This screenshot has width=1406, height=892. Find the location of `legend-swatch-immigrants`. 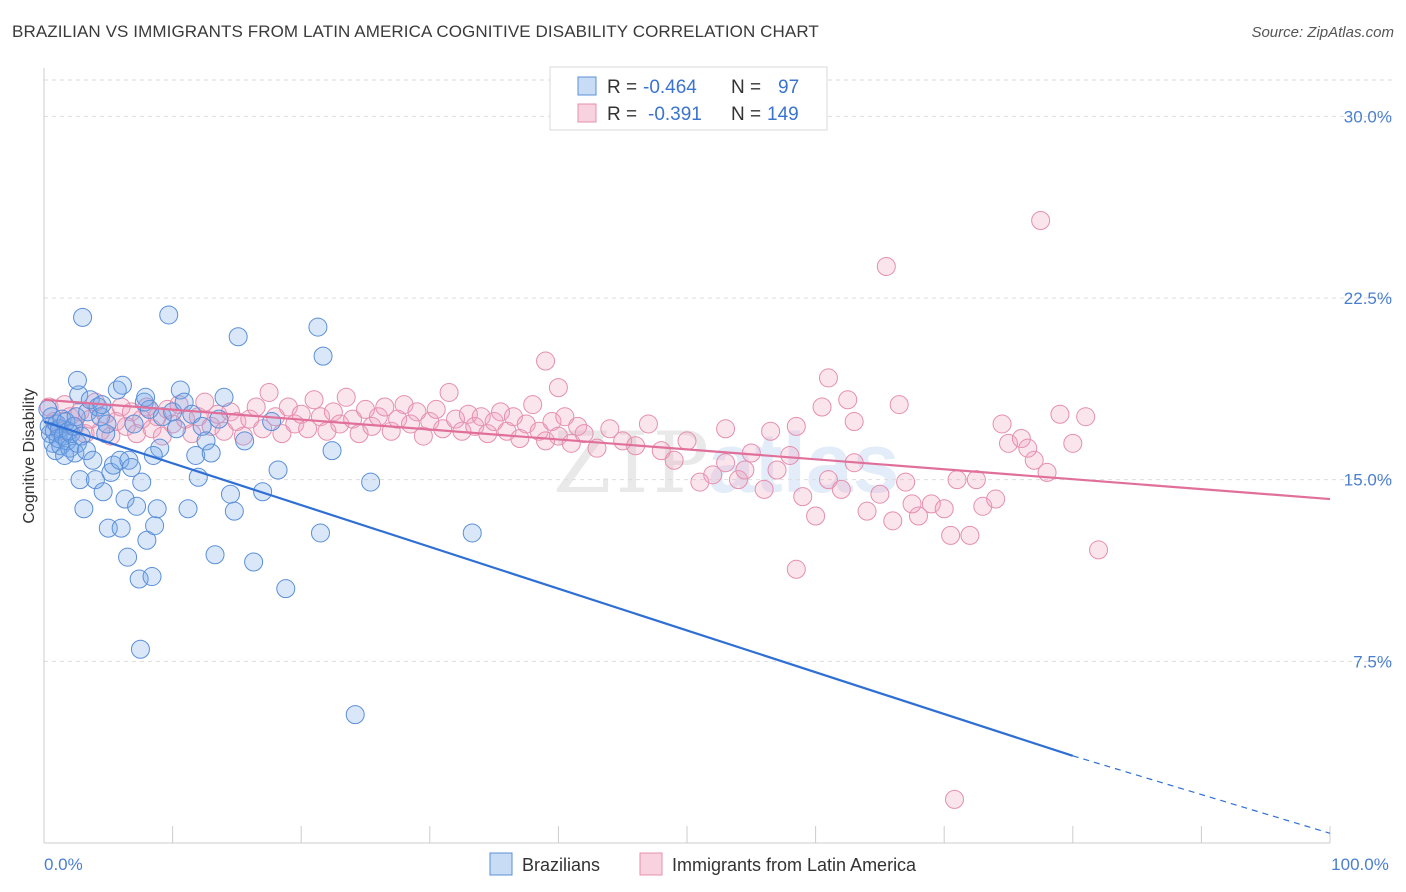

legend-swatch-immigrants is located at coordinates (587, 113).